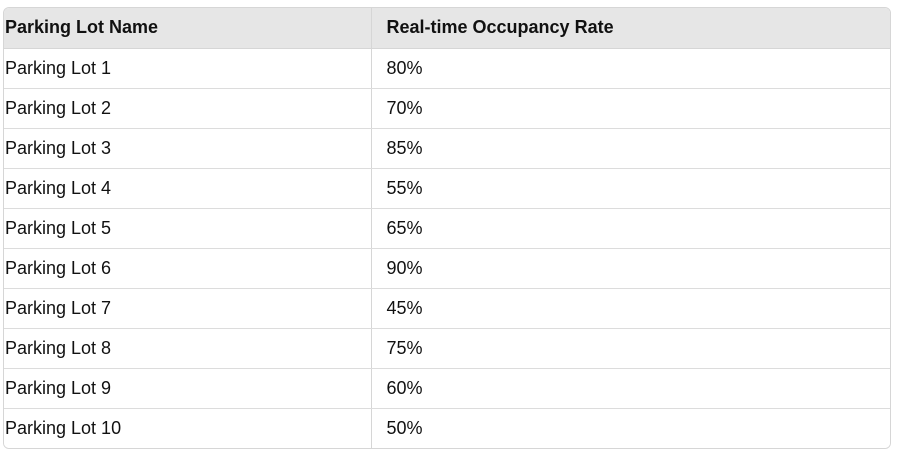 The width and height of the screenshot is (897, 467). What do you see at coordinates (630, 228) in the screenshot?
I see `occupancy-rate-cell: 65%` at bounding box center [630, 228].